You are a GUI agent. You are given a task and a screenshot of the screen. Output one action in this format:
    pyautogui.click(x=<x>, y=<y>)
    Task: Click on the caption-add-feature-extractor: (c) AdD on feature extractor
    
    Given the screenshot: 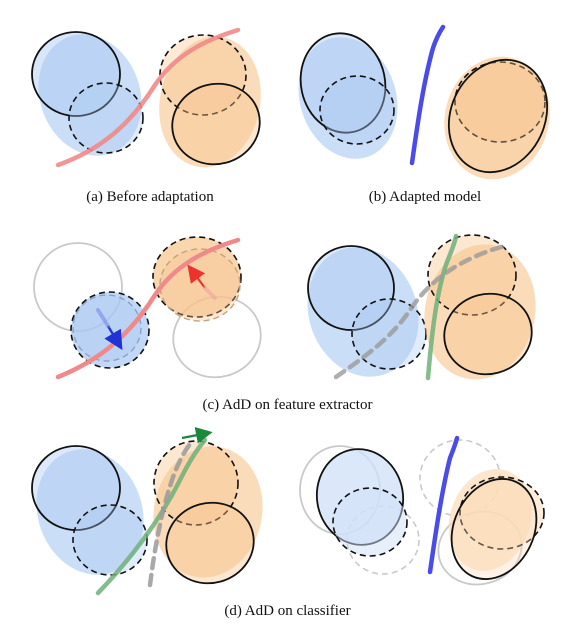 What is the action you would take?
    pyautogui.click(x=287, y=405)
    